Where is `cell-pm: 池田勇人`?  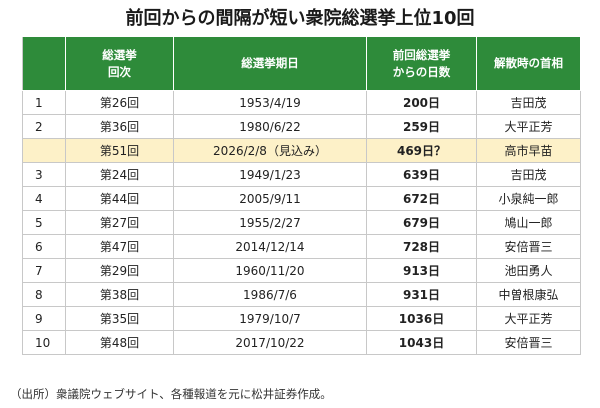
cell-pm: 池田勇人 is located at coordinates (528, 270).